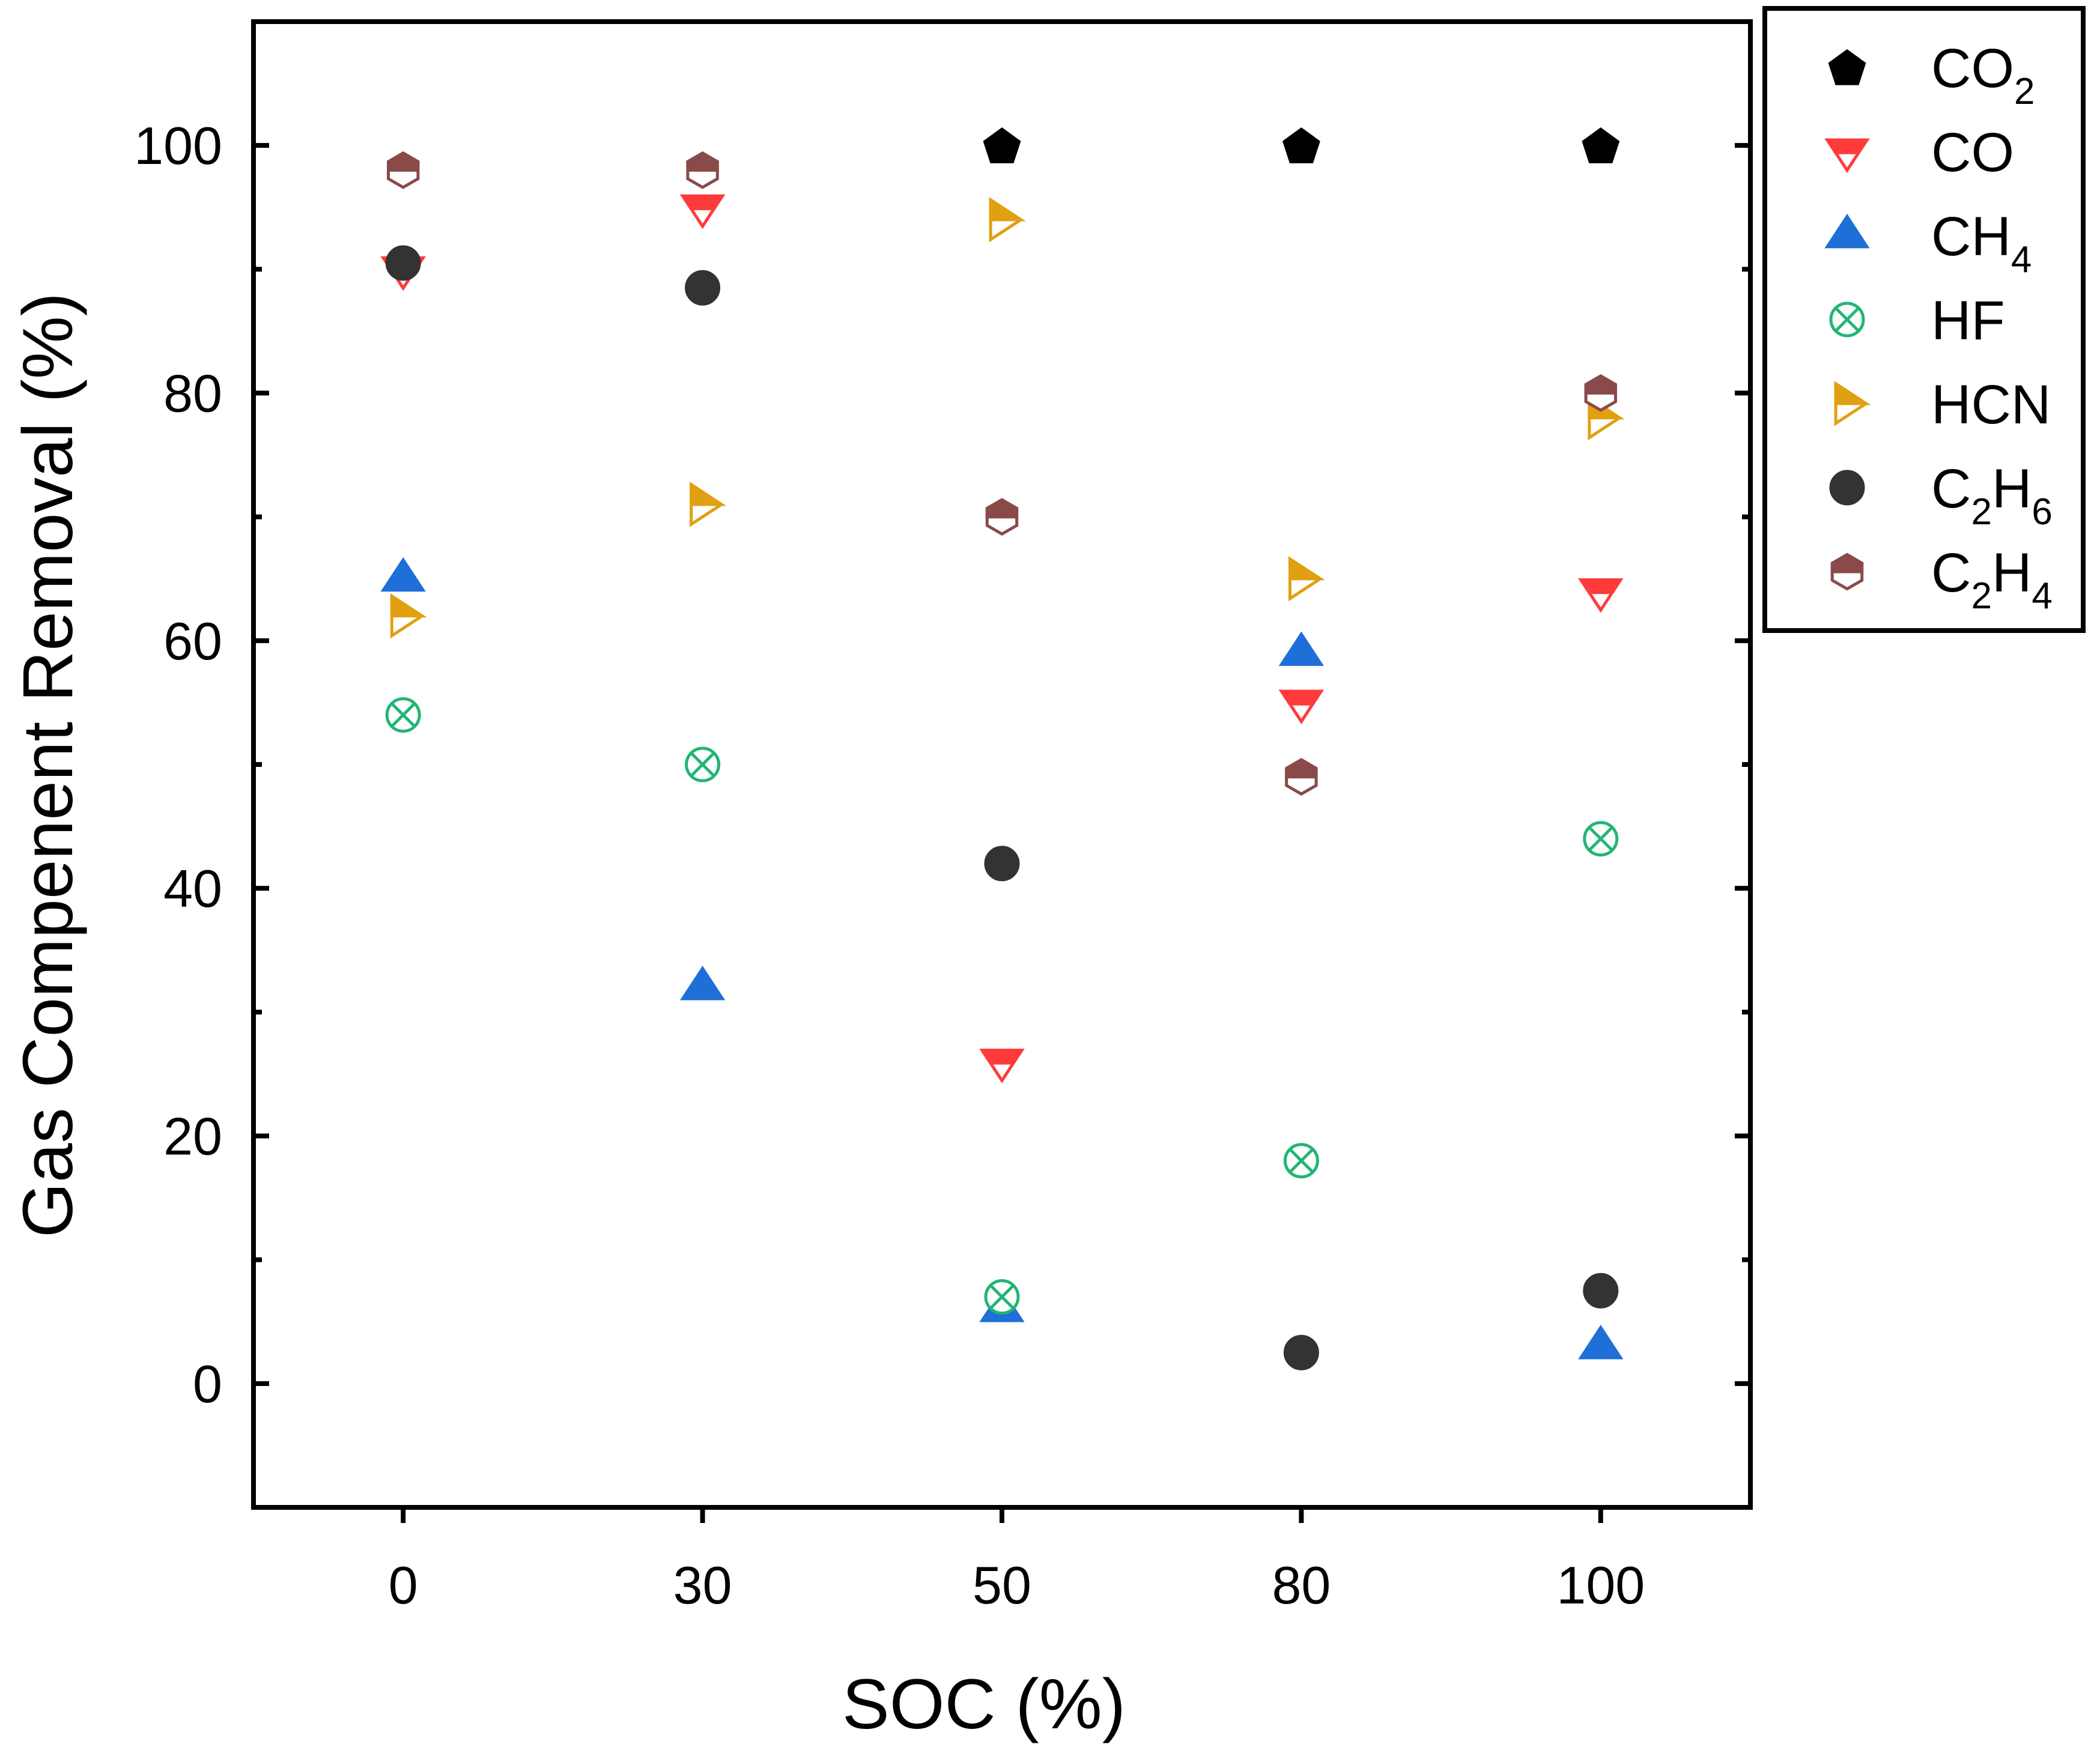 Image resolution: width=2100 pixels, height=1756 pixels. What do you see at coordinates (192, 888) in the screenshot?
I see `y-tick-label: 40` at bounding box center [192, 888].